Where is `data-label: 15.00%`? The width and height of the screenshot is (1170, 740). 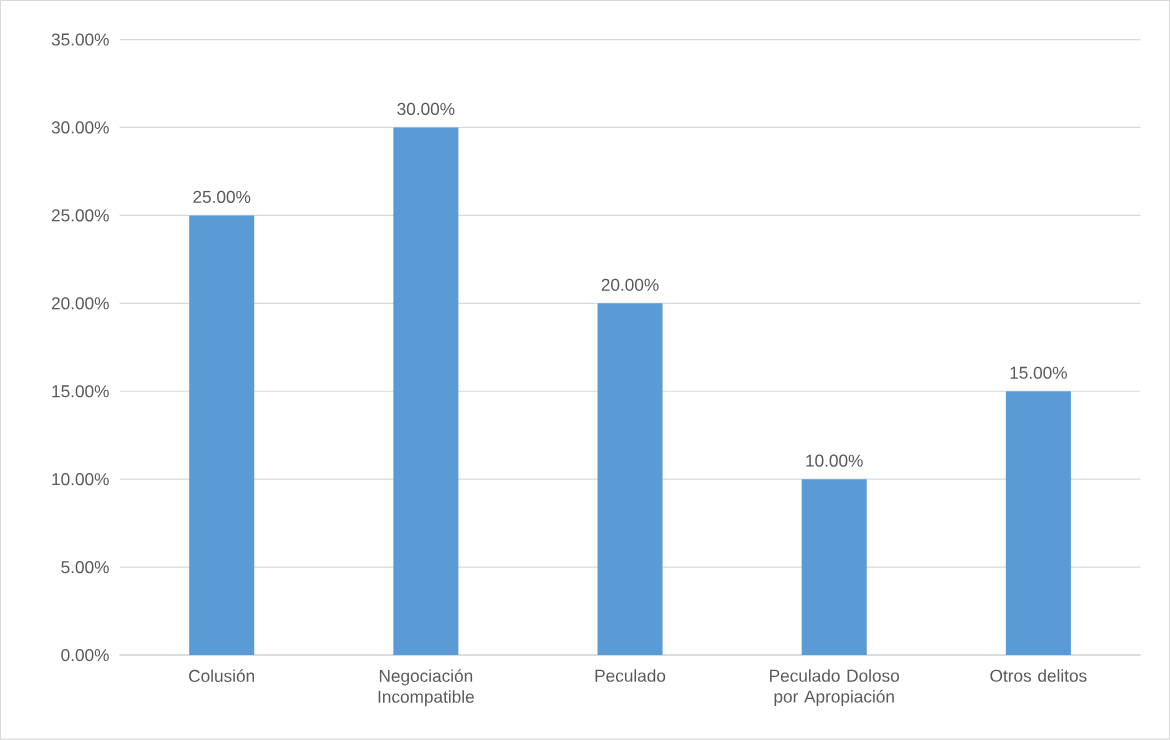 data-label: 15.00% is located at coordinates (1038, 373).